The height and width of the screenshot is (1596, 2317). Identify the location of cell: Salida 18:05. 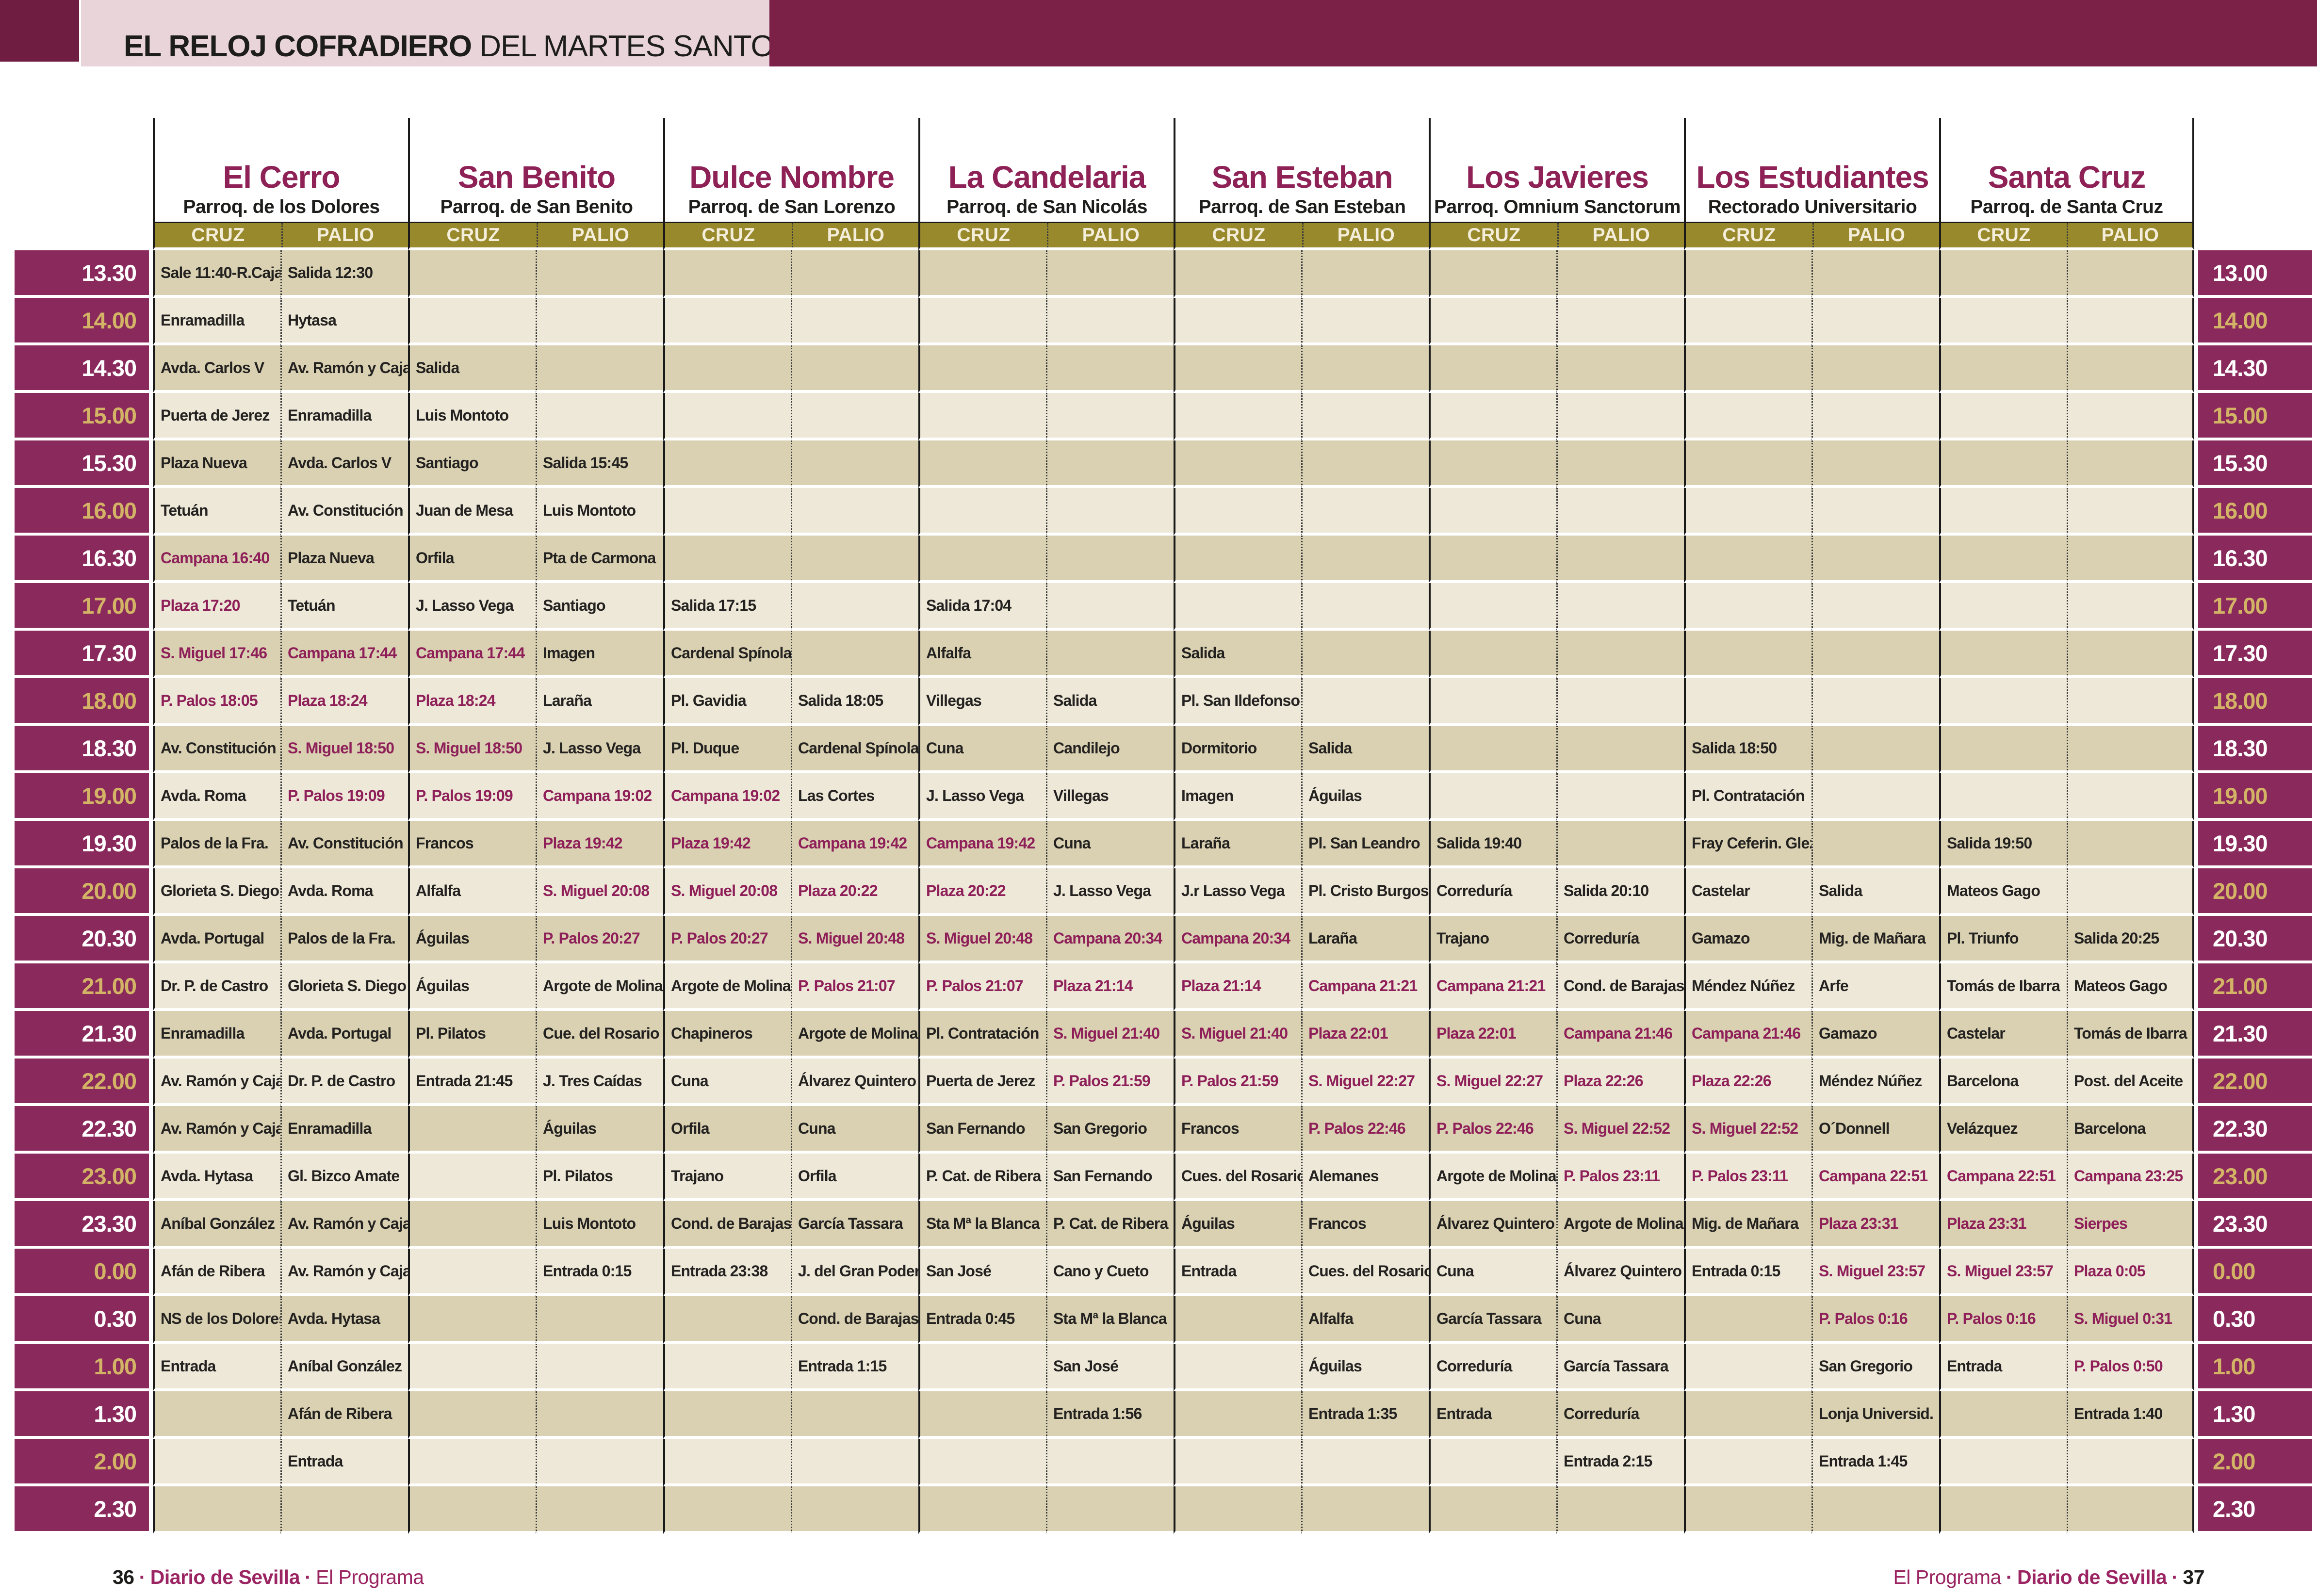
(854, 702).